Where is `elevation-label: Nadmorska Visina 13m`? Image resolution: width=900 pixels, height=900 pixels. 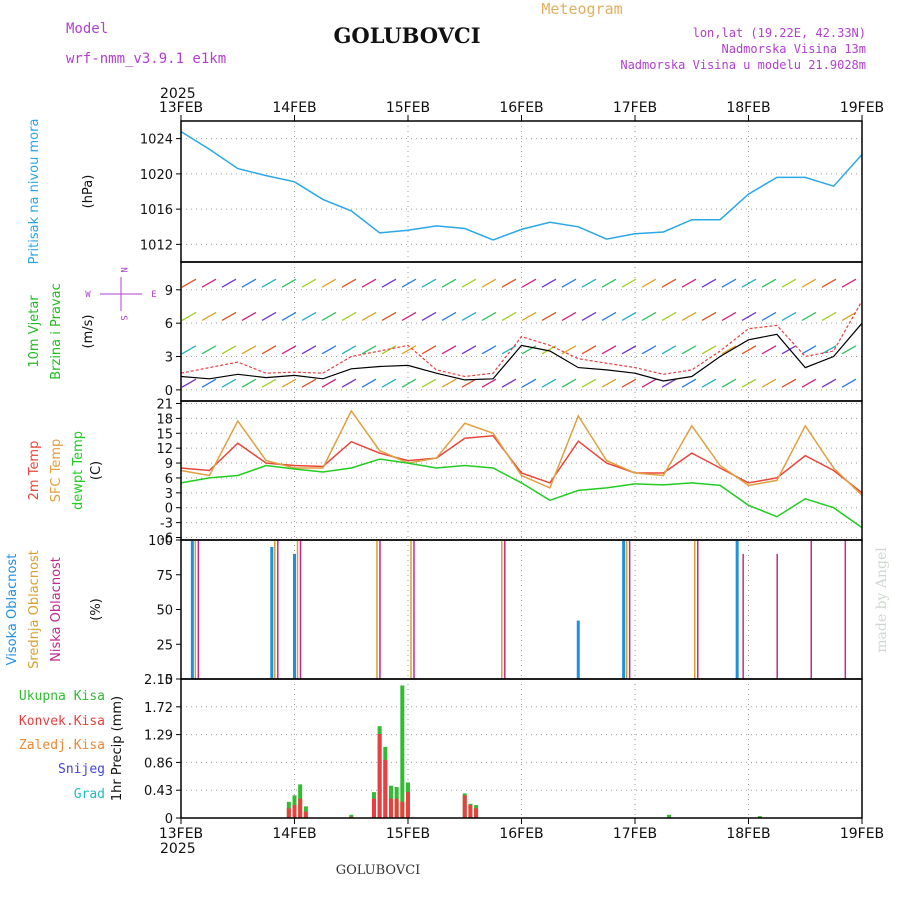 elevation-label: Nadmorska Visina 13m is located at coordinates (794, 49).